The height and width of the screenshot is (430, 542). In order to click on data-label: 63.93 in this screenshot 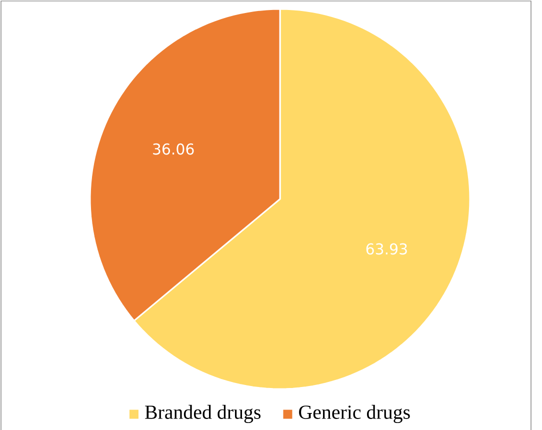, I will do `click(386, 248)`.